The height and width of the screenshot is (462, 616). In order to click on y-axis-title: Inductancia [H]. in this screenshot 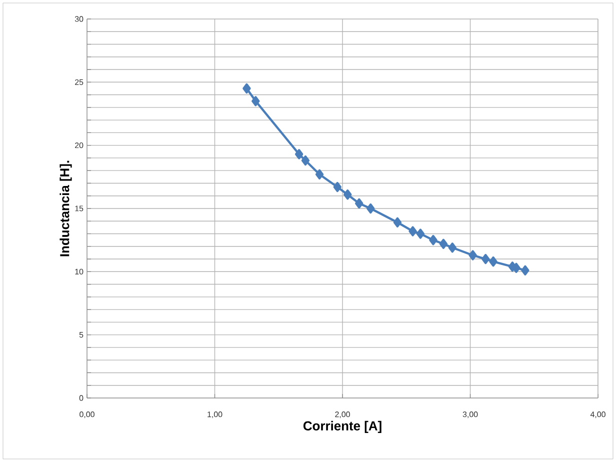, I will do `click(66, 208)`.